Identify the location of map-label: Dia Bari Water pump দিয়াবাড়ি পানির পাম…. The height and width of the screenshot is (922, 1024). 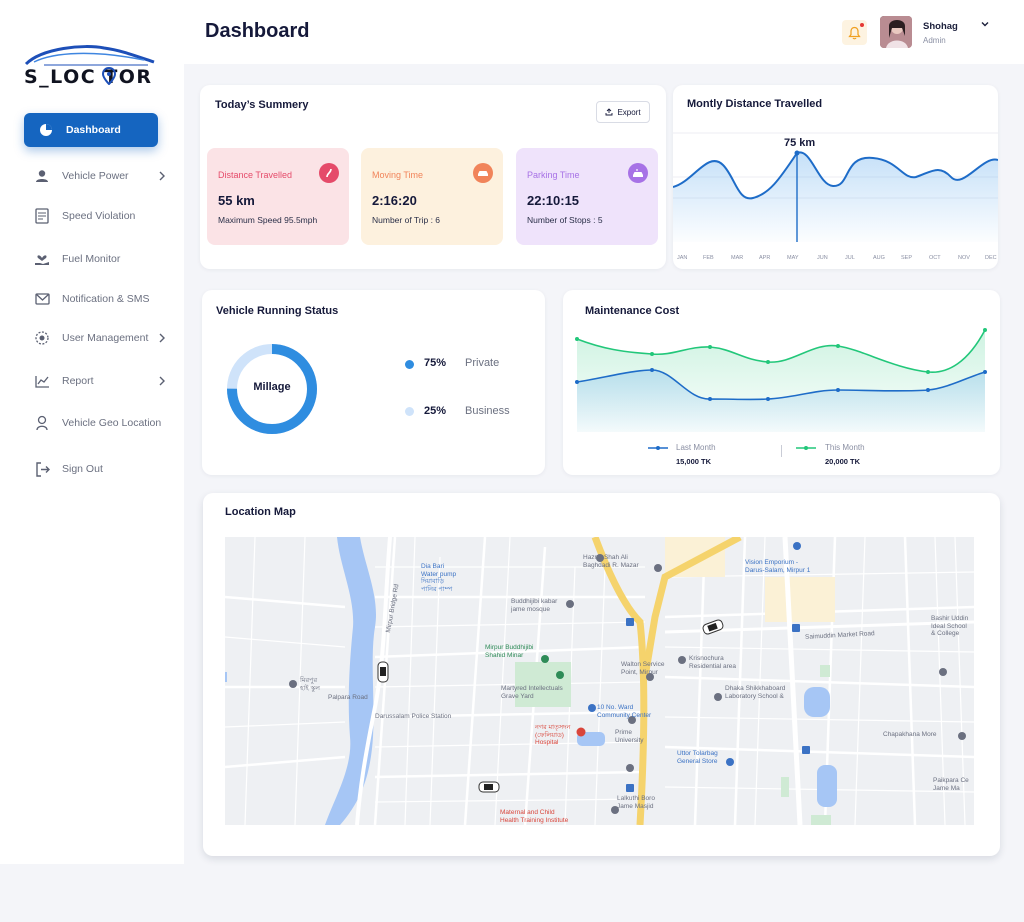
(439, 578).